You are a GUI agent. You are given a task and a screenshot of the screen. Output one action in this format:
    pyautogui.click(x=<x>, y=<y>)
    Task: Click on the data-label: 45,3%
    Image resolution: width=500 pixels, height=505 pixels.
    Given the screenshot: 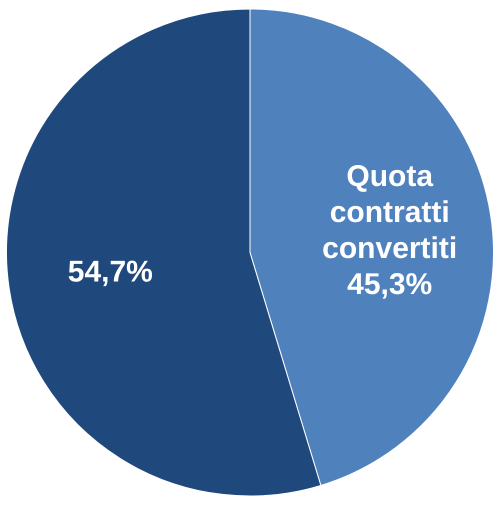 What is the action you would take?
    pyautogui.click(x=389, y=284)
    